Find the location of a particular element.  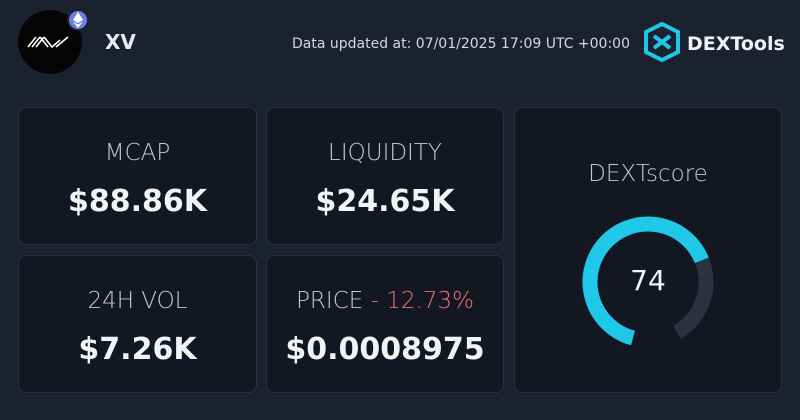

stat-value: $0.0008975 is located at coordinates (385, 349).